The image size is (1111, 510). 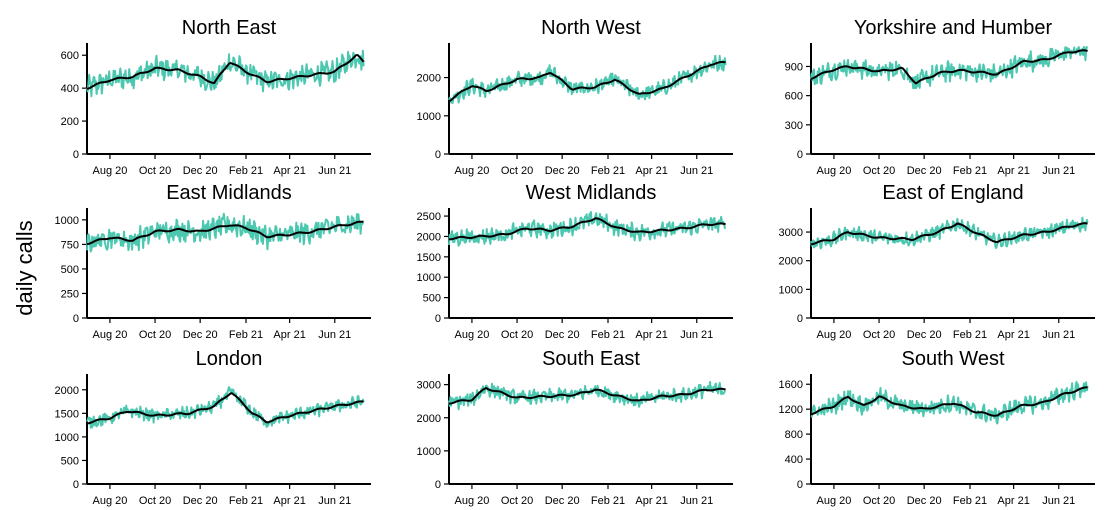 What do you see at coordinates (229, 359) in the screenshot?
I see `panel-title: London` at bounding box center [229, 359].